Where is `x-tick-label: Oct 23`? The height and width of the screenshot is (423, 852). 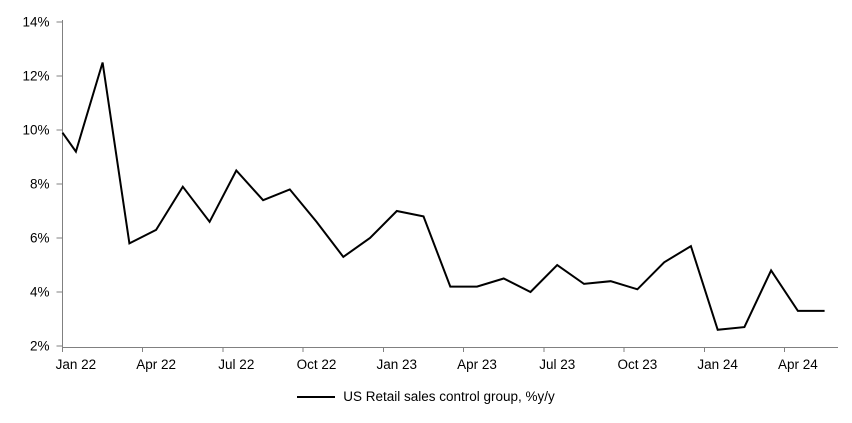 x-tick-label: Oct 23 is located at coordinates (638, 364).